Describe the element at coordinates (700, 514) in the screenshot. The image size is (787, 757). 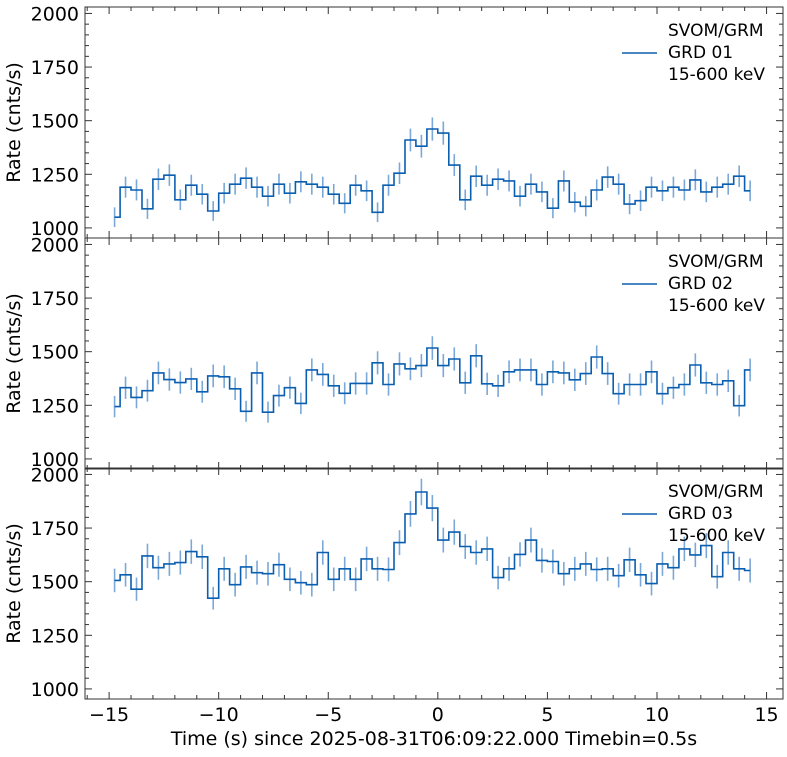
I see `legend-text: GRD 03` at that location.